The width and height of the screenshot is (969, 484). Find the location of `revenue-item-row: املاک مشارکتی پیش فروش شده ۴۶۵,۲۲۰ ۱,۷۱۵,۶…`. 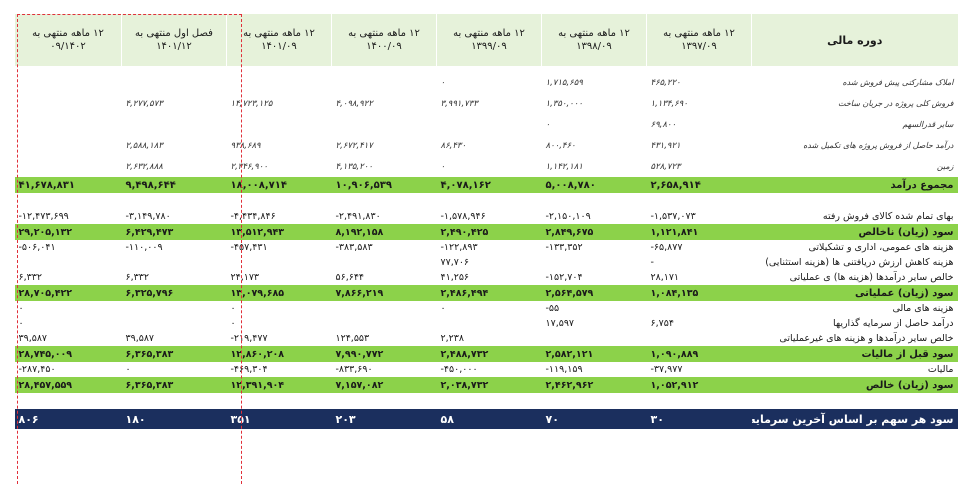

revenue-item-row: املاک مشارکتی پیش فروش شده ۴۶۵,۲۲۰ ۱,۷۱۵,۶… is located at coordinates (486, 82).